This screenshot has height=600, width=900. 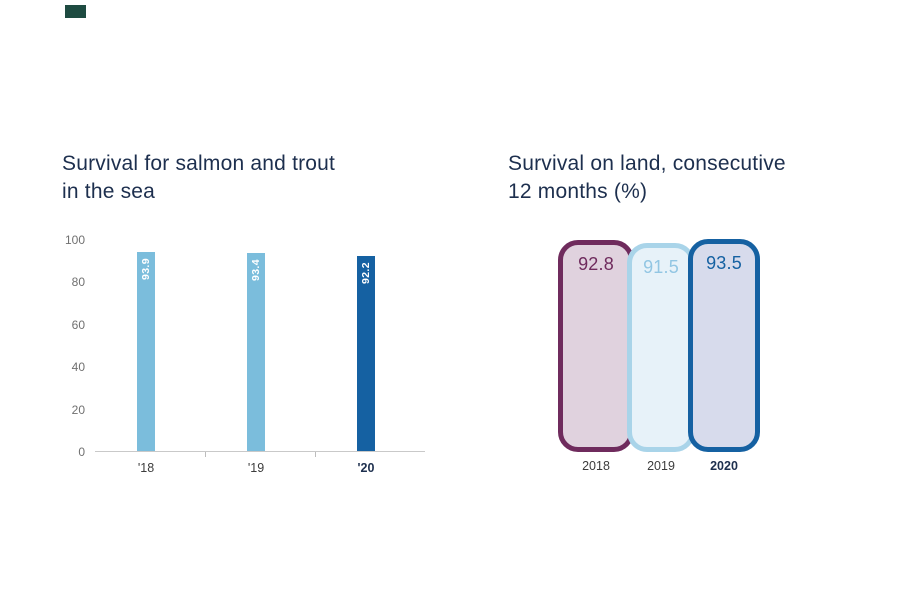 I want to click on pill-x-label-2018: 2018, so click(x=596, y=466).